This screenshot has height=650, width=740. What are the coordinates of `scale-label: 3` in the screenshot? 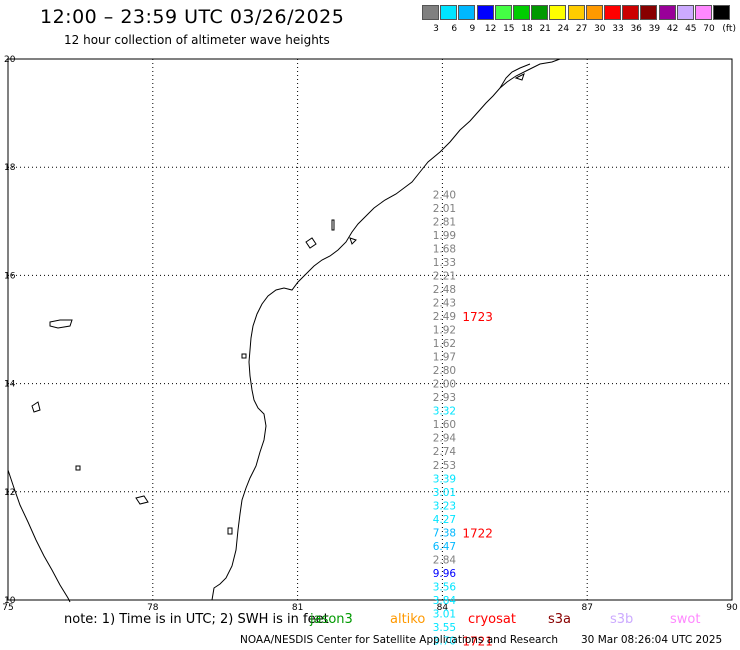 It's located at (436, 29).